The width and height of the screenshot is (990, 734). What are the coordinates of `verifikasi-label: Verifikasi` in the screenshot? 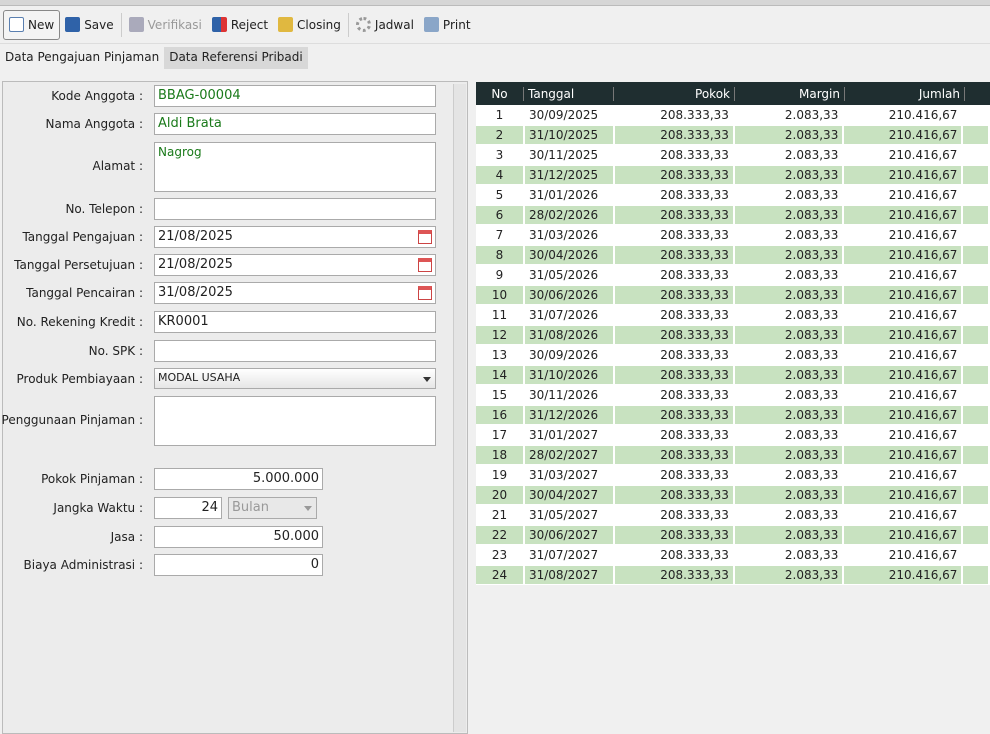 It's located at (174, 24).